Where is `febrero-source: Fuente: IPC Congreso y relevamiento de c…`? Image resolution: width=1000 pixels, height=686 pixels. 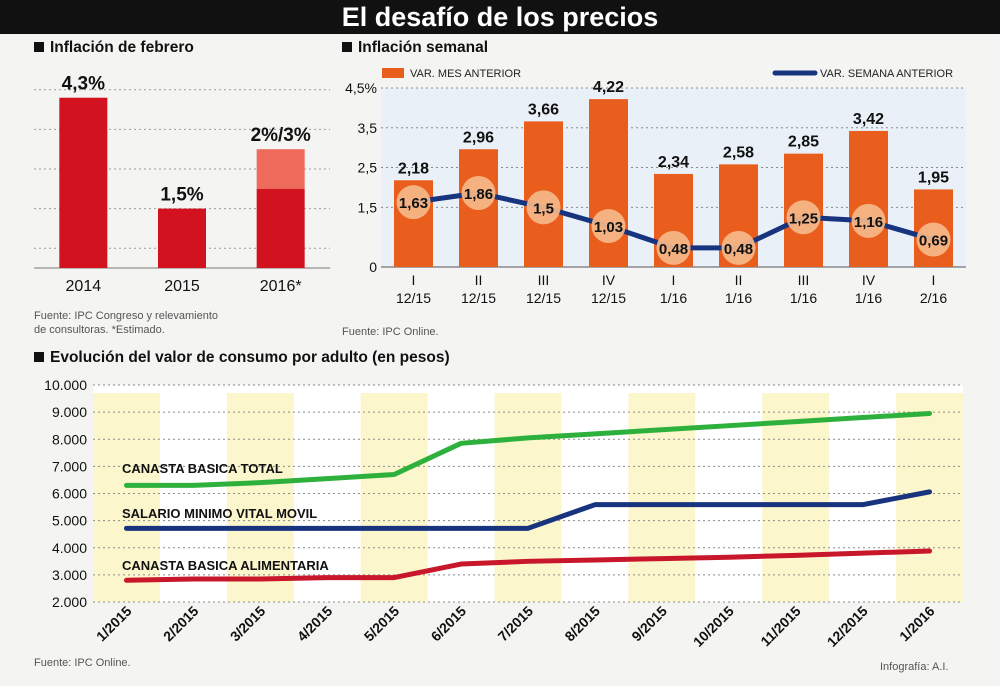 febrero-source: Fuente: IPC Congreso y relevamiento de c… is located at coordinates (126, 323).